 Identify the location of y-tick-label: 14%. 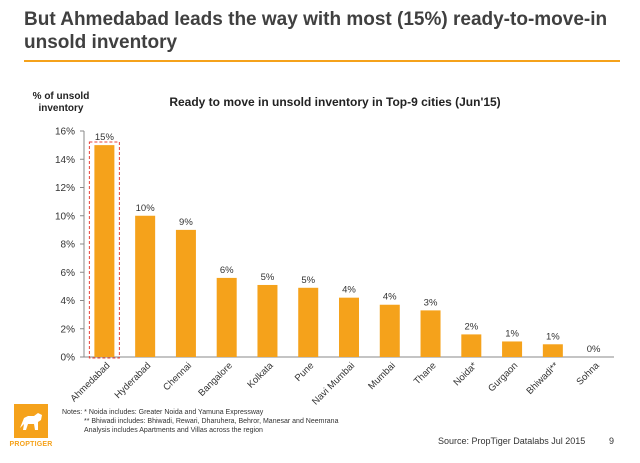
(65, 160).